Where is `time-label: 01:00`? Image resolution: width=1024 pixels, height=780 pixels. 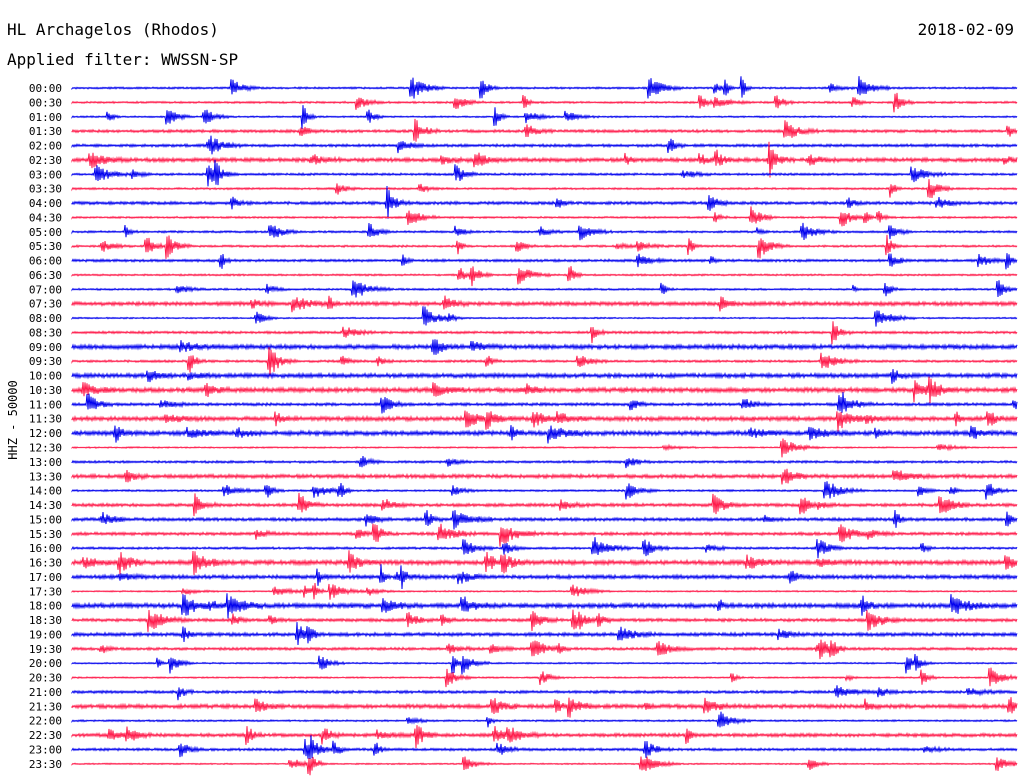
time-label: 01:00 is located at coordinates (45, 117).